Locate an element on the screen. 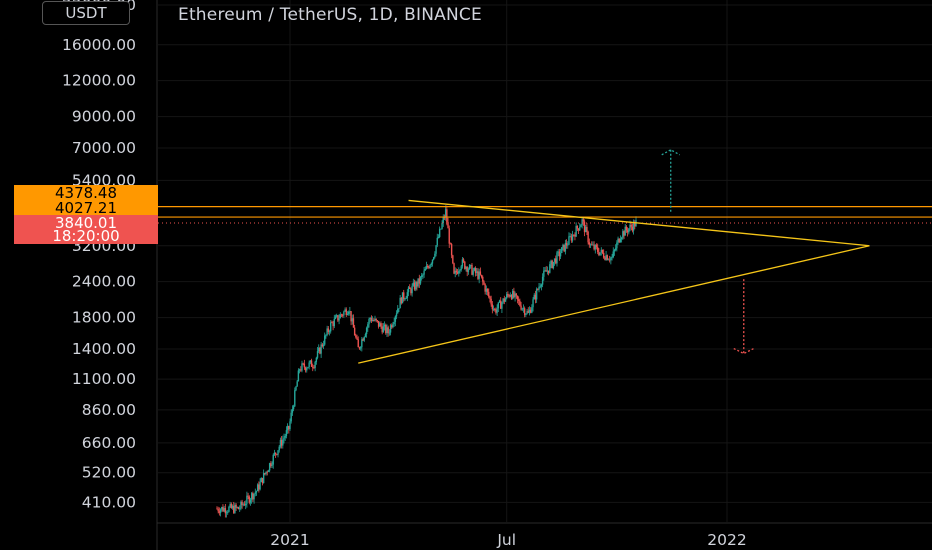 This screenshot has width=932, height=550. currency-label: USDT is located at coordinates (86, 13).